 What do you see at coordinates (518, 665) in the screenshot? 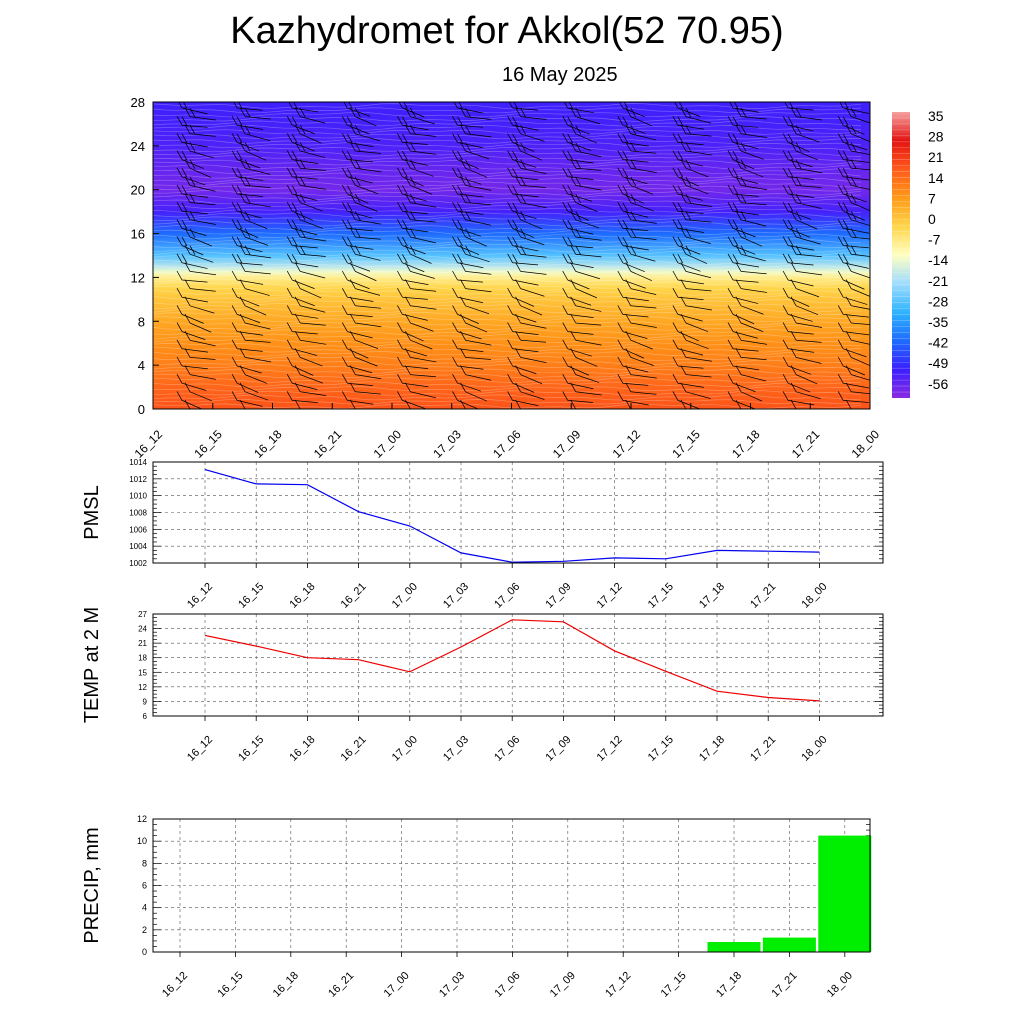
I see `plot-area` at bounding box center [518, 665].